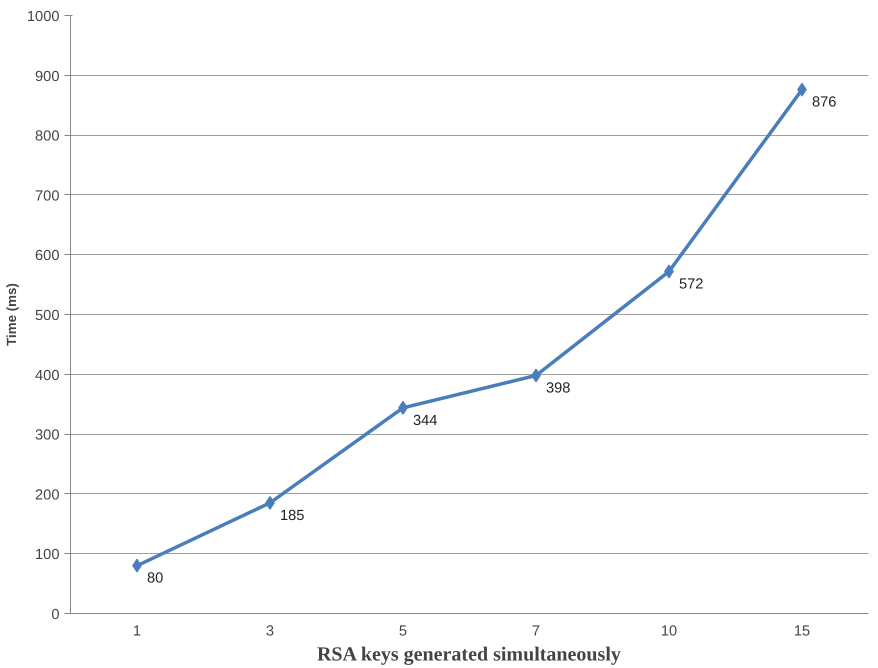 This screenshot has width=878, height=668. Describe the element at coordinates (669, 632) in the screenshot. I see `x-tick-label: 10` at that location.